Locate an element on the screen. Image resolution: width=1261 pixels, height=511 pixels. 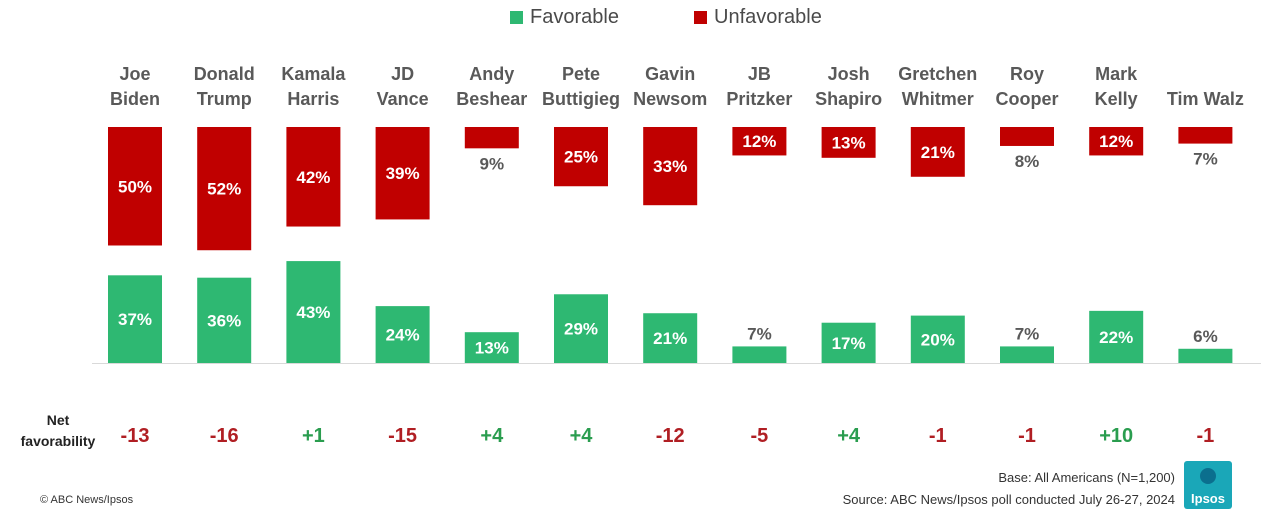
net-favorability-value: -15 is located at coordinates (402, 436).